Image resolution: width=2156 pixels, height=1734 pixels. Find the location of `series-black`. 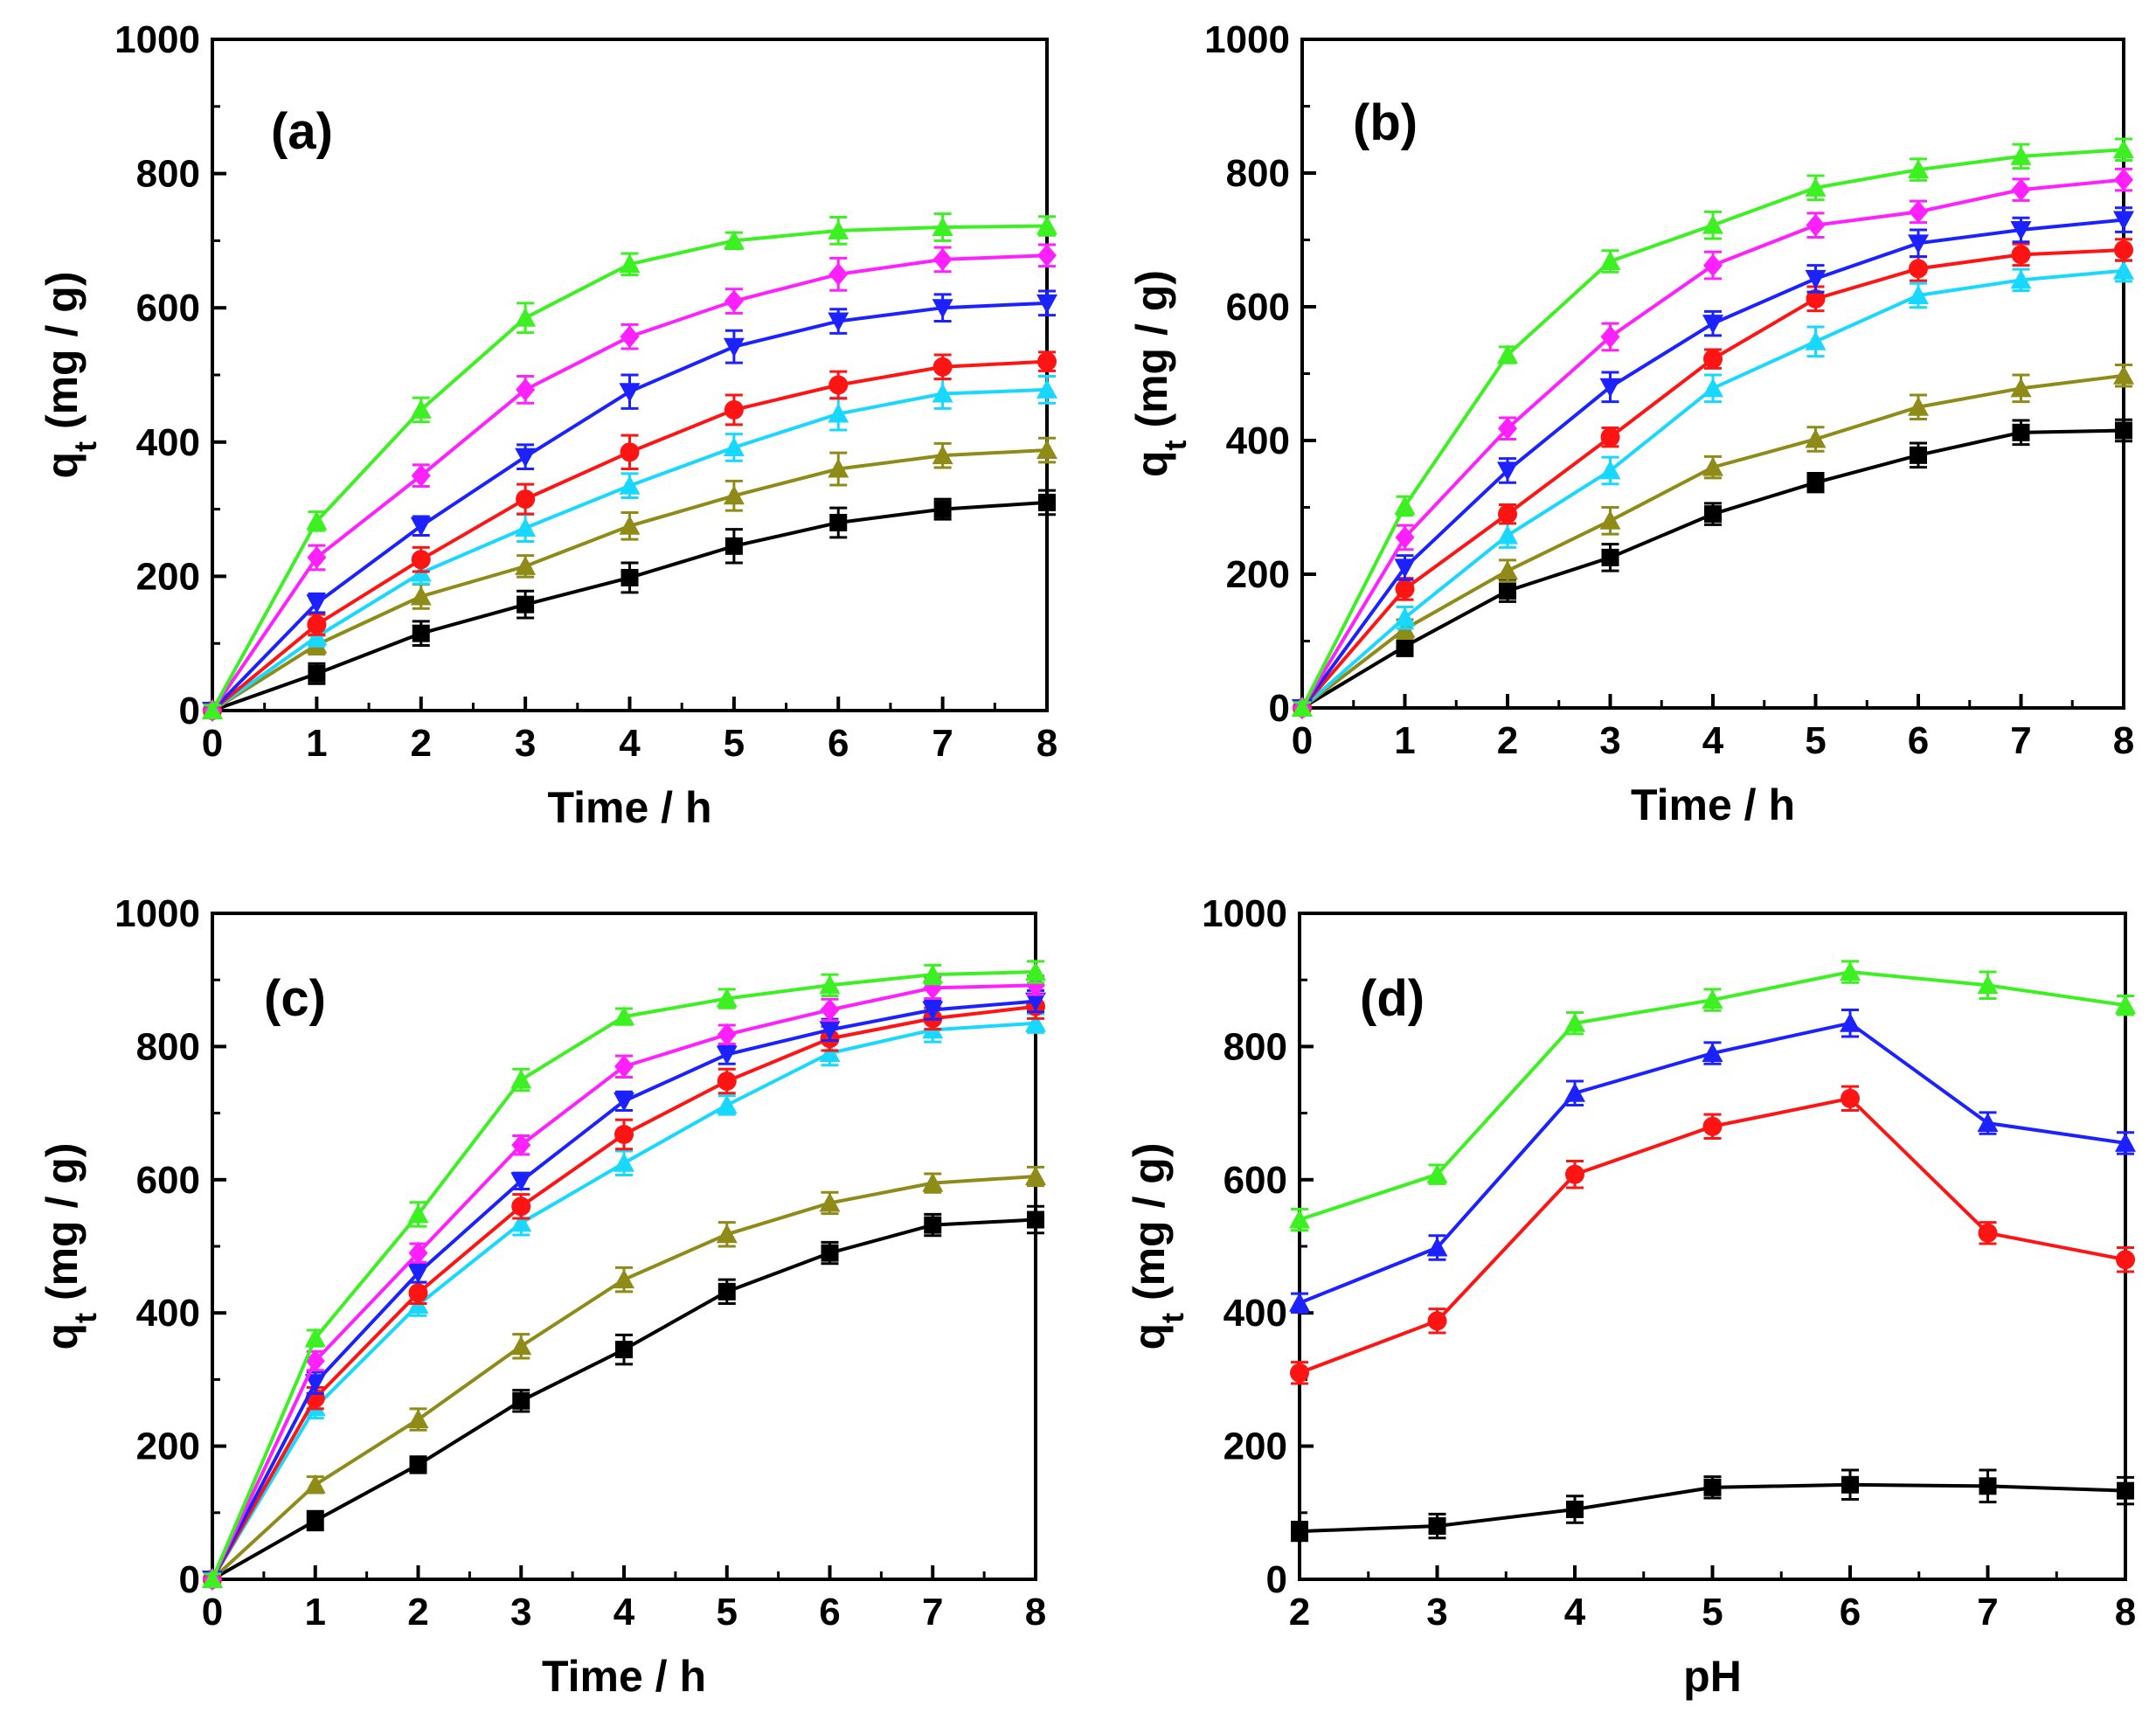

series-black is located at coordinates (630, 604).